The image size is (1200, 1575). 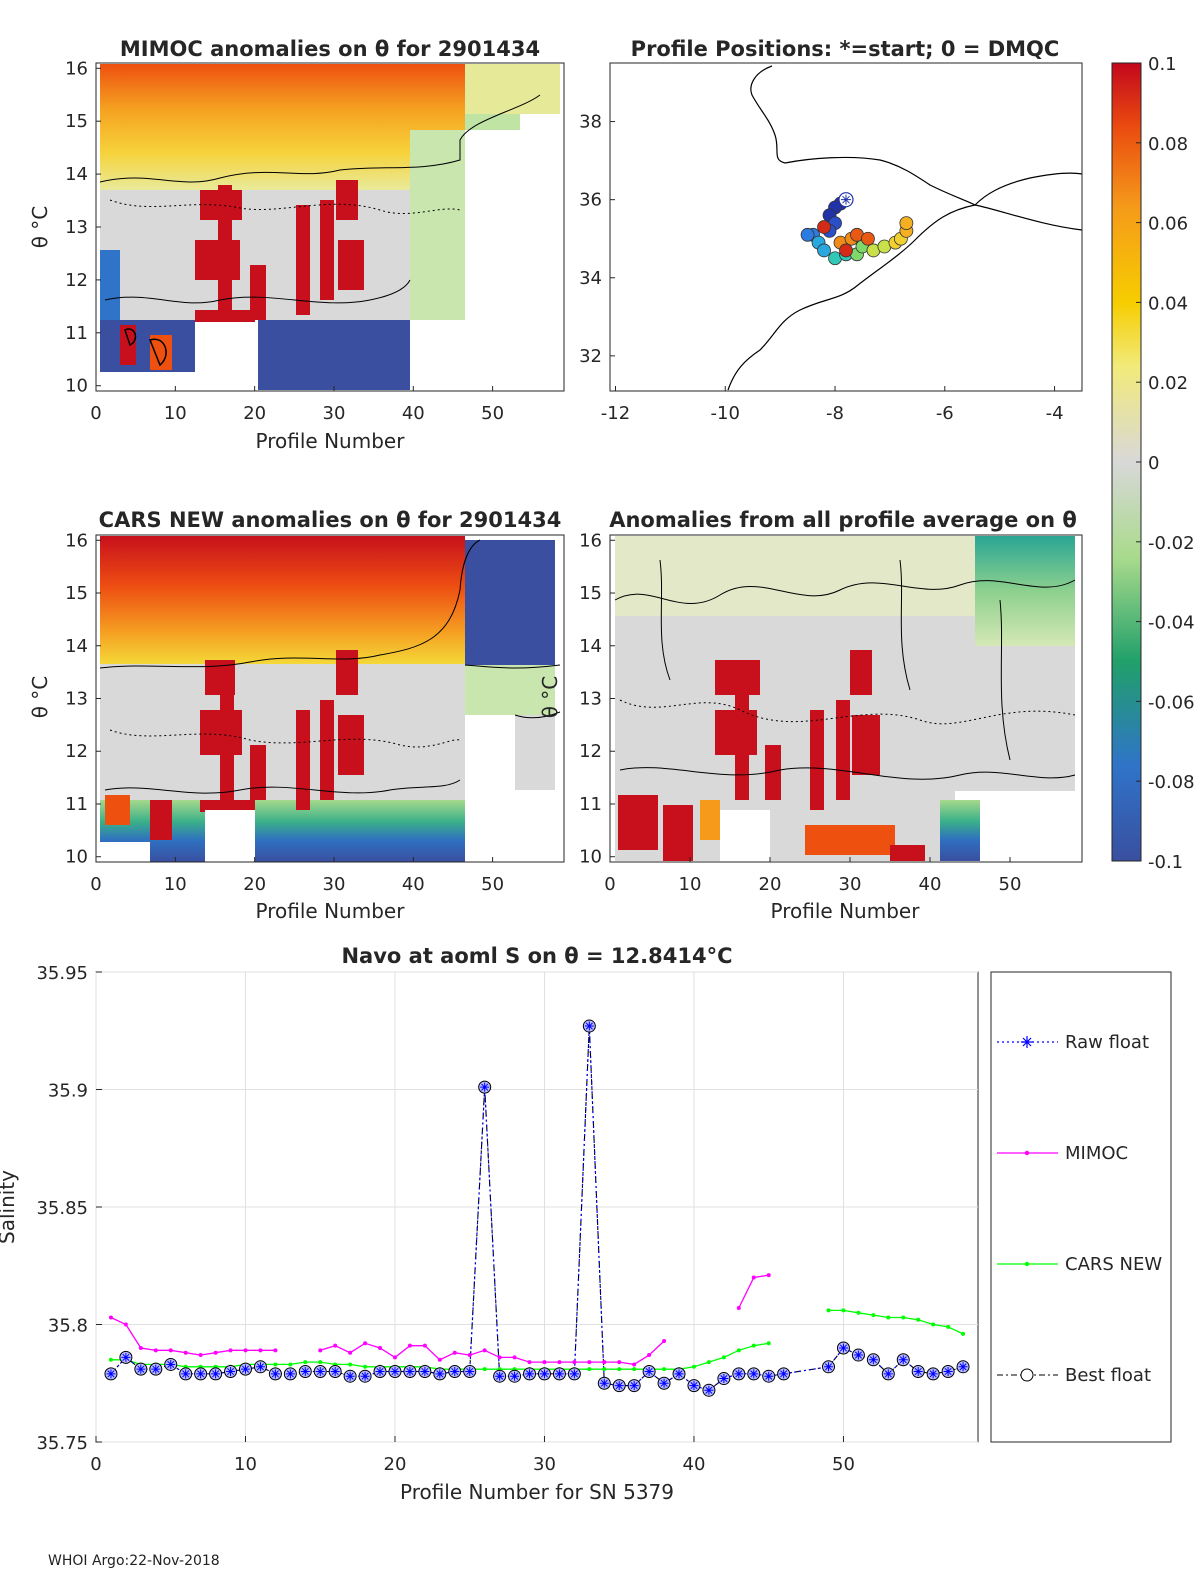 I want to click on salinity-y-ticks: 35.75 35.8 35.85 35.9 35.95, so click(x=69, y=1208).